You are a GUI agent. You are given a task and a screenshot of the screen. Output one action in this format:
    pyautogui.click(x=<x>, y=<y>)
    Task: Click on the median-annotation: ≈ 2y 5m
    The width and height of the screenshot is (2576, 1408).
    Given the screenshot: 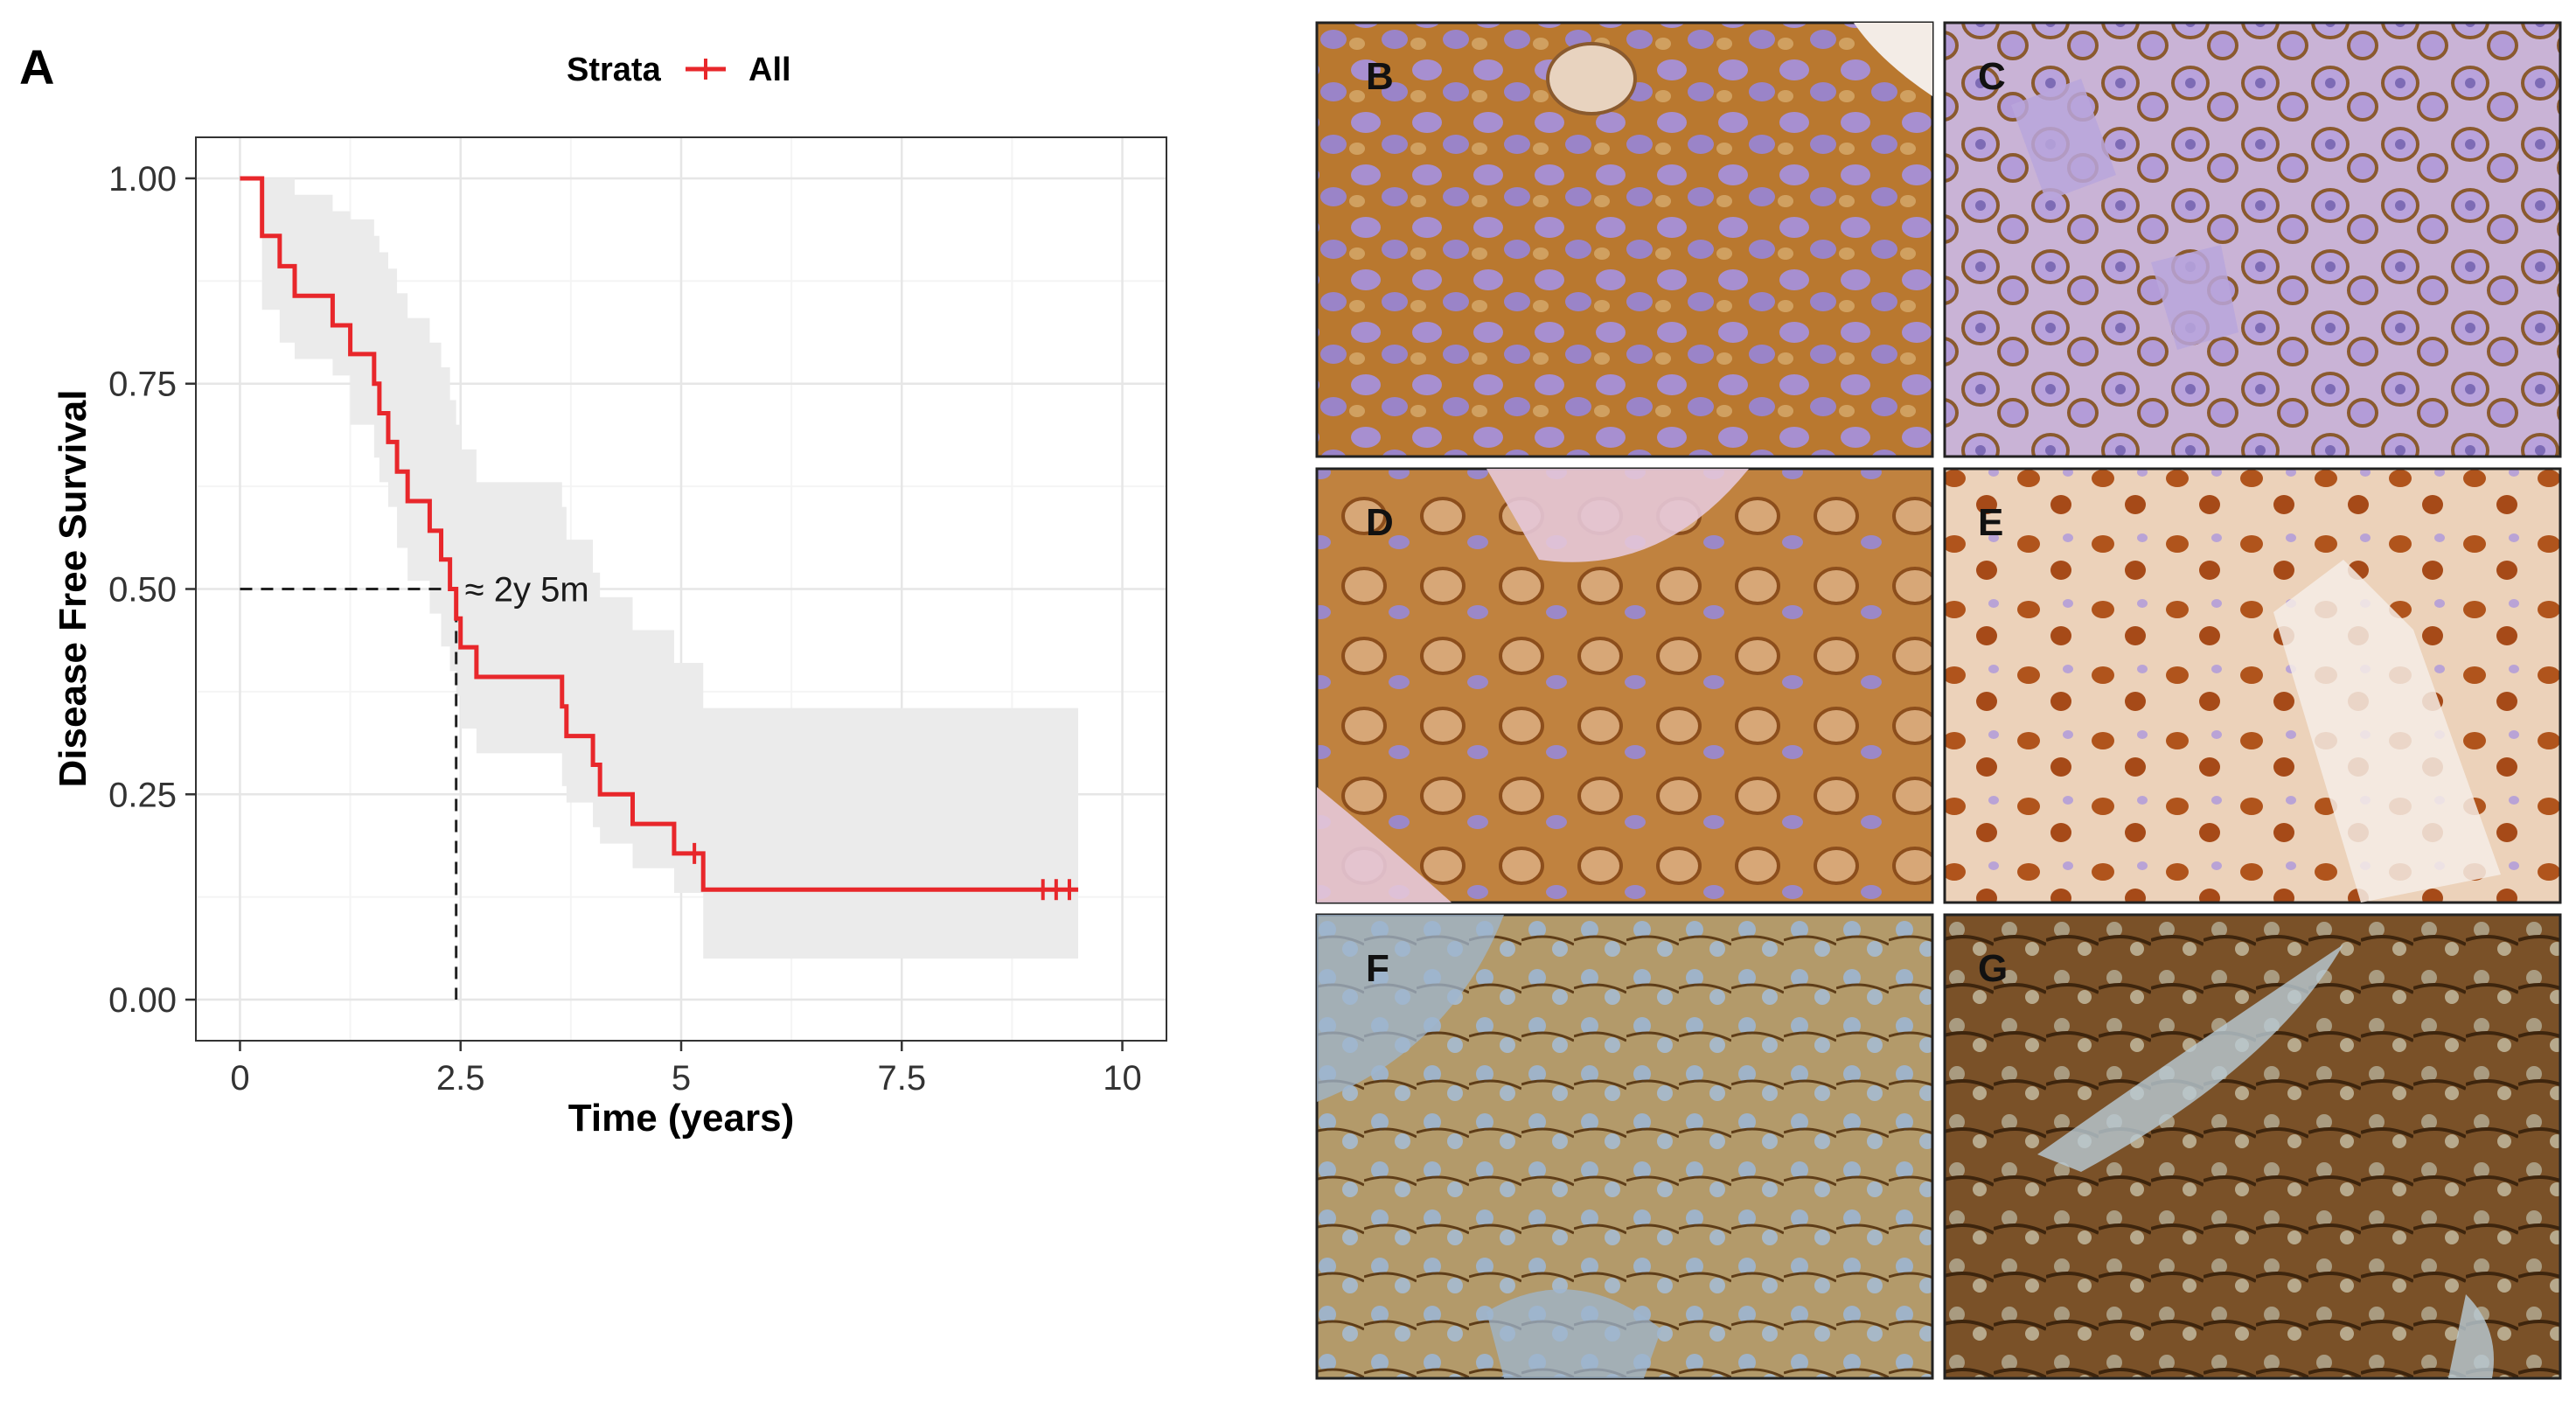 What is the action you would take?
    pyautogui.click(x=527, y=590)
    